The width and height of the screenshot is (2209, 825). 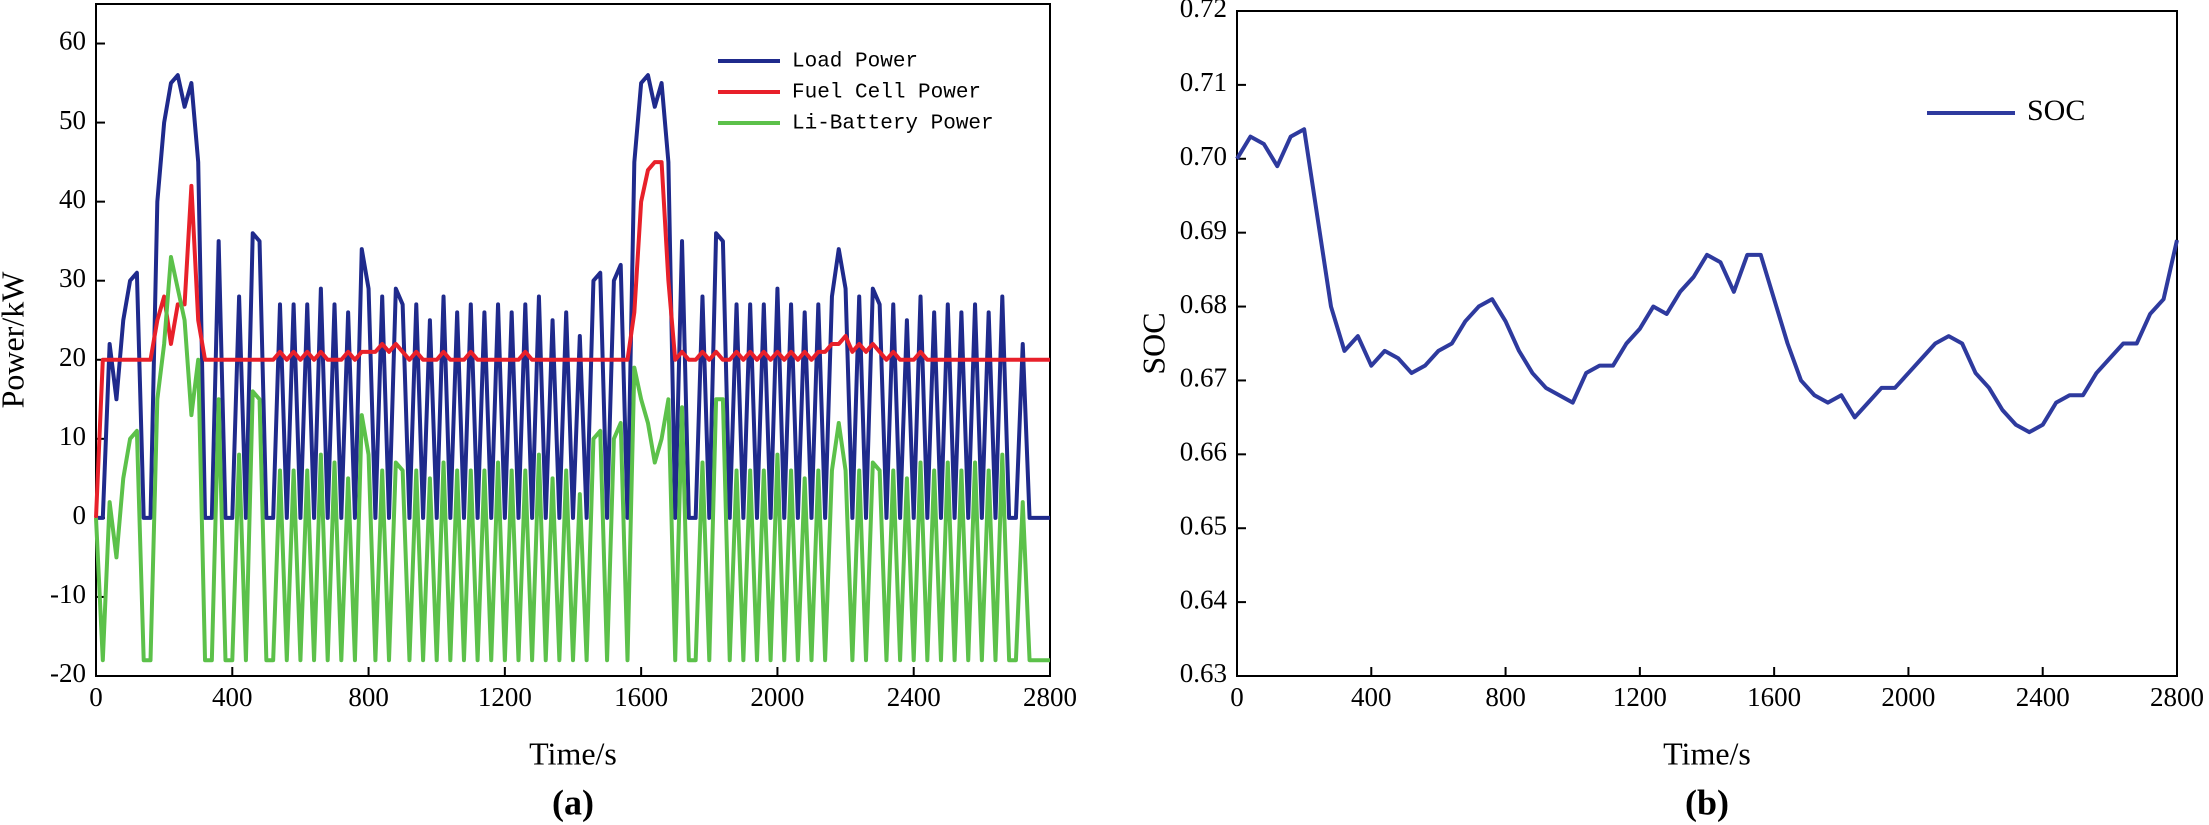 I want to click on y-tick-label: 20, so click(x=72, y=357).